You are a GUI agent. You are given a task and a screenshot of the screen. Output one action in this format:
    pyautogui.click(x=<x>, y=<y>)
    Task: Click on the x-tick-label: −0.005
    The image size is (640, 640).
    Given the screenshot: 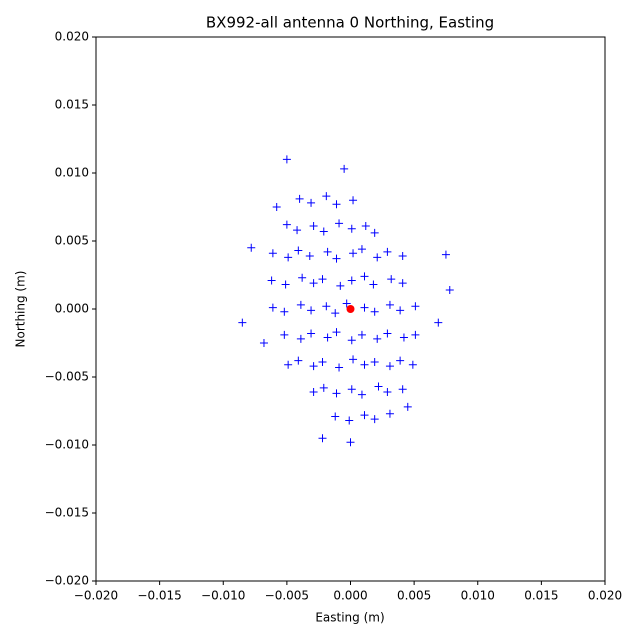 What is the action you would take?
    pyautogui.click(x=287, y=596)
    